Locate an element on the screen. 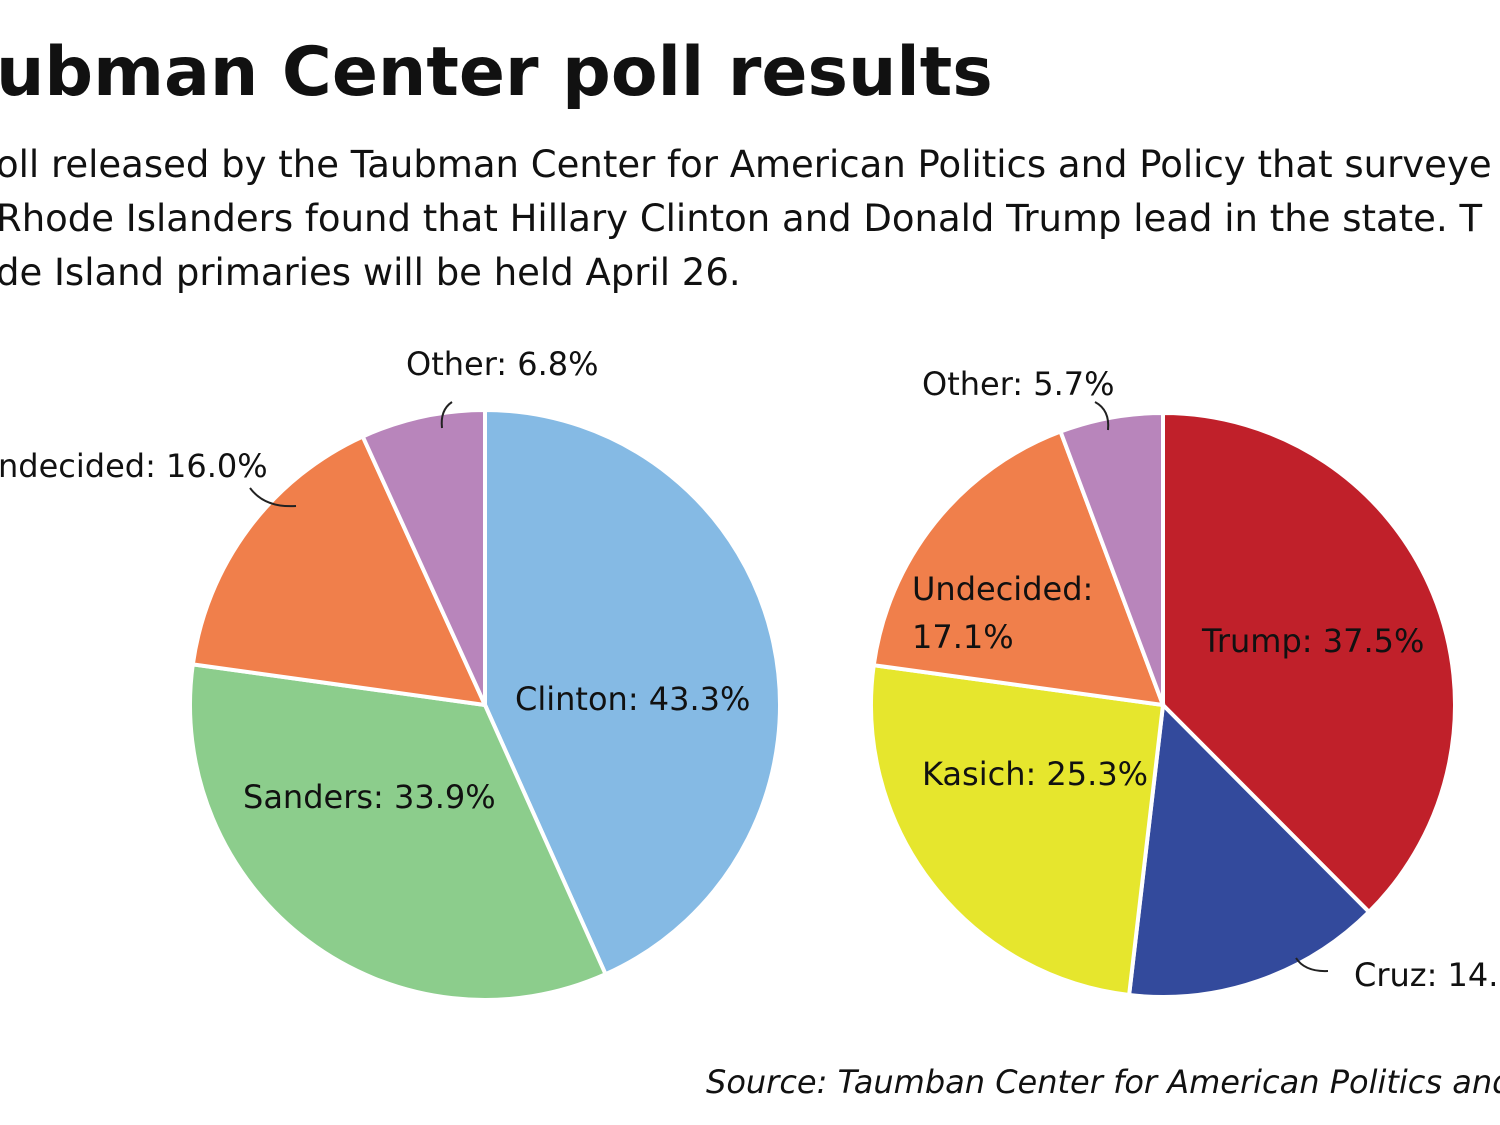 Image resolution: width=1500 pixels, height=1125 pixels. slice-label: Cruz: 14.3 is located at coordinates (1427, 975).